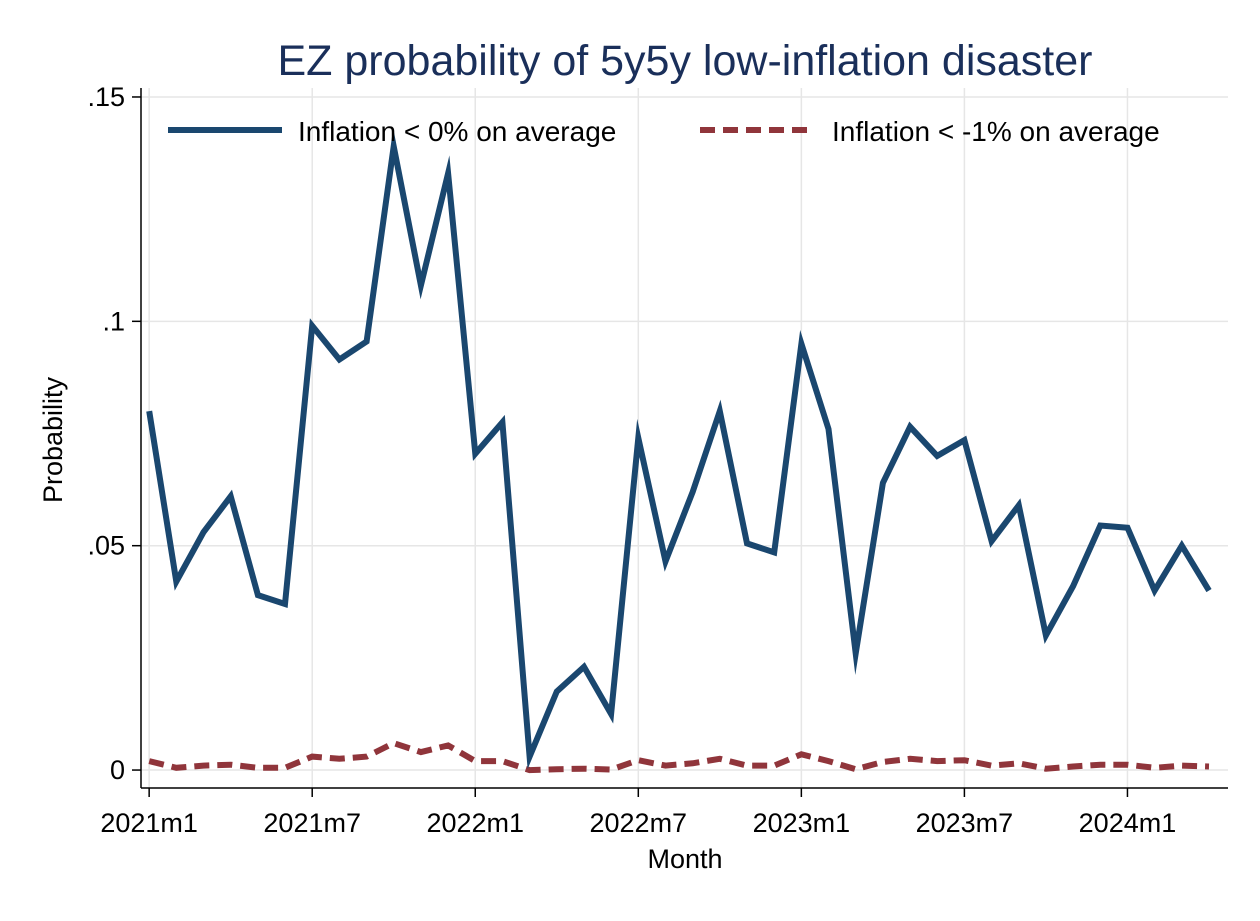  Describe the element at coordinates (457, 131) in the screenshot. I see `legend-label-series-1: Inflation < 0% on average` at that location.